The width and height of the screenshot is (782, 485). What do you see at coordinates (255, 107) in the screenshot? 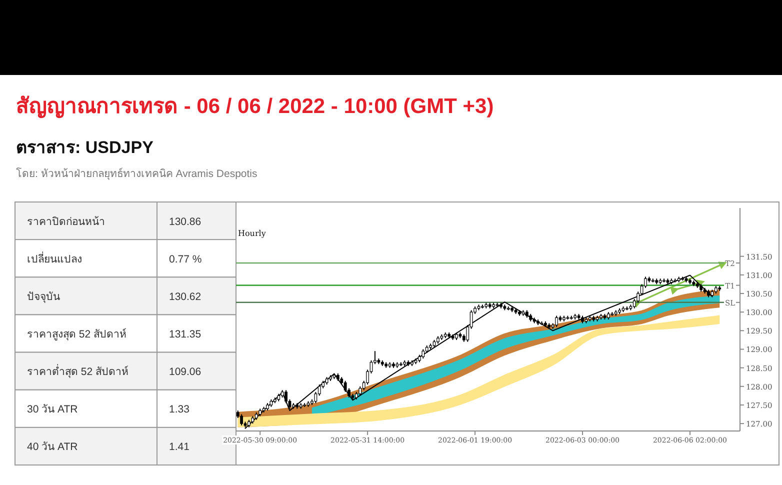
I see `text: สัญญาณการเทรด - 06 / 06 / 2022 - 10:00 (GMT +3)` at bounding box center [255, 107].